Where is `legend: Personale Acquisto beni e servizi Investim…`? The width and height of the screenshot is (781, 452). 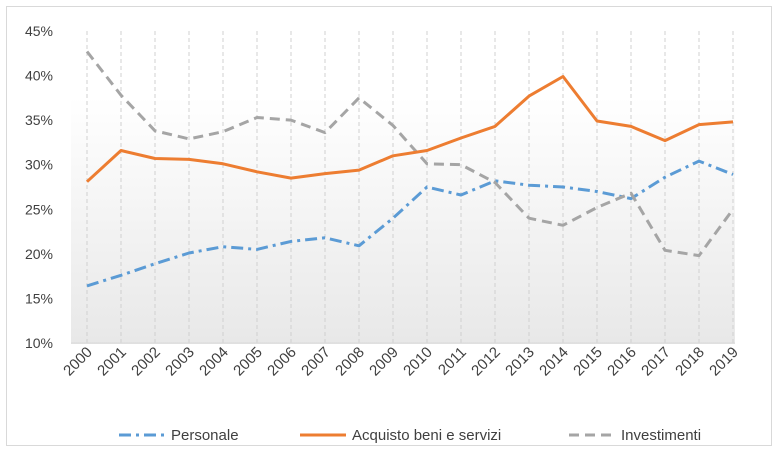 legend: Personale Acquisto beni e servizi Investim… is located at coordinates (410, 435).